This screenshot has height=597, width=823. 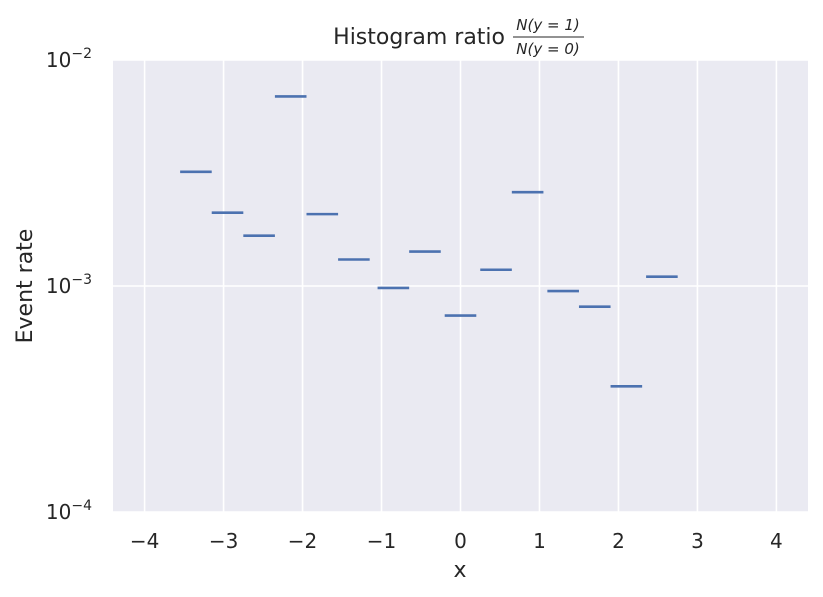 What do you see at coordinates (776, 541) in the screenshot?
I see `x-tick-label: 4` at bounding box center [776, 541].